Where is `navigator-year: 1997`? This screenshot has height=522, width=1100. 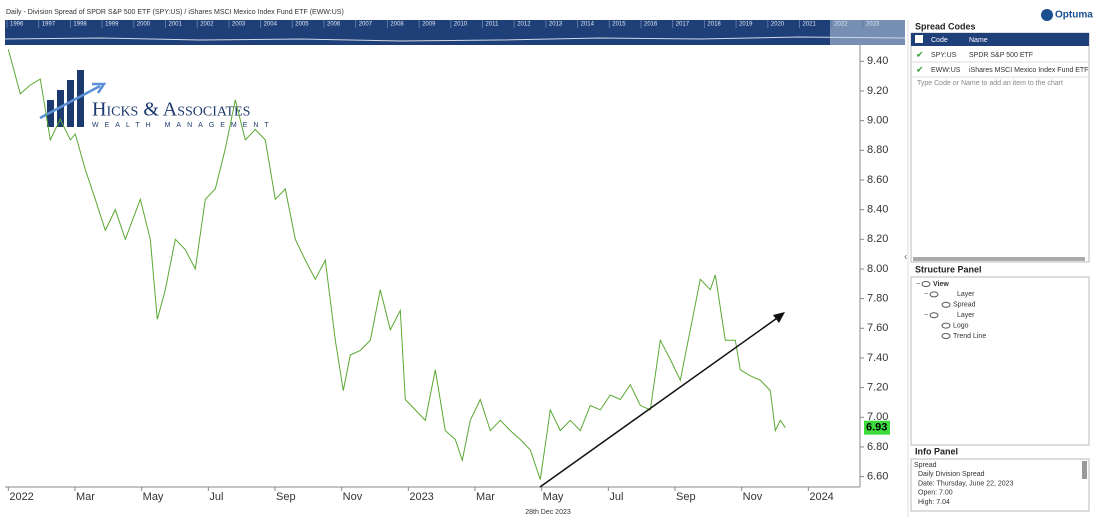 navigator-year: 1997 is located at coordinates (49, 25).